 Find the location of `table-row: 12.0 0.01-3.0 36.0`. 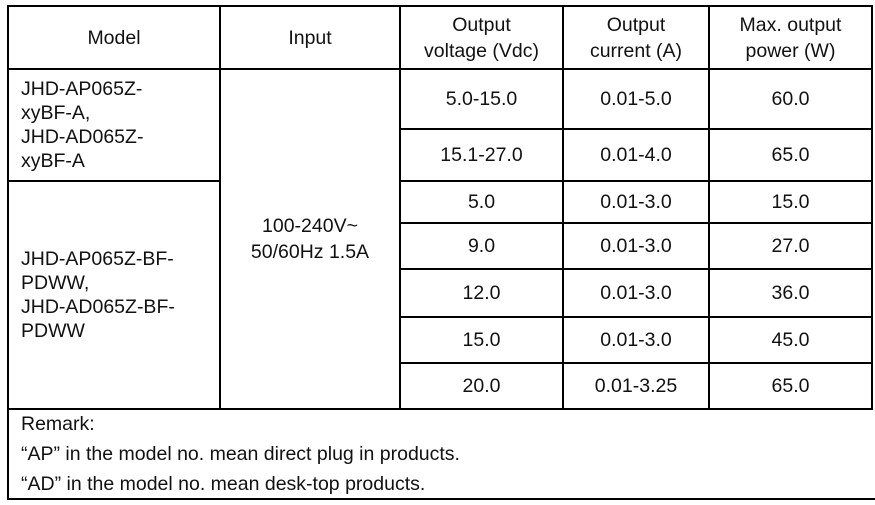

table-row: 12.0 0.01-3.0 36.0 is located at coordinates (440, 293).